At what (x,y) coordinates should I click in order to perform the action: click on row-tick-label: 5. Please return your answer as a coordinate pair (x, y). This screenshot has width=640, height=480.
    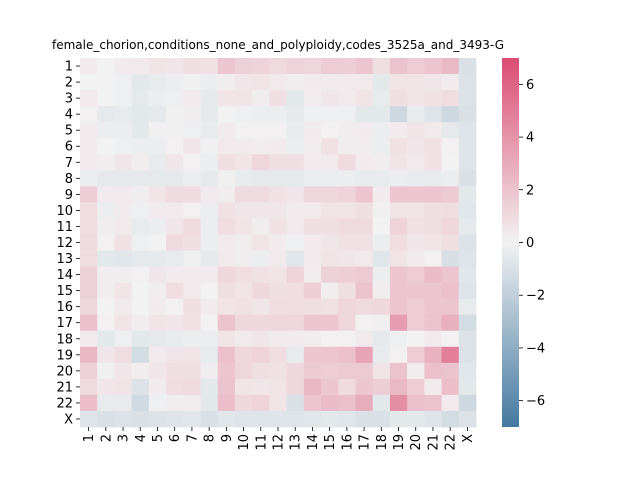
    Looking at the image, I should click on (69, 131).